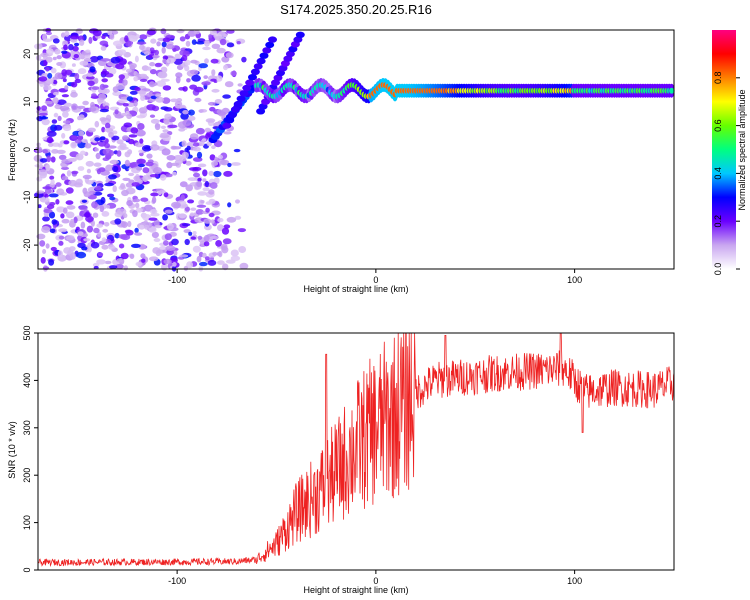 This screenshot has height=600, width=750. What do you see at coordinates (726, 173) in the screenshot?
I see `colorbar-ticks: 0.0 0.2 0.4 0.6 0.8` at bounding box center [726, 173].